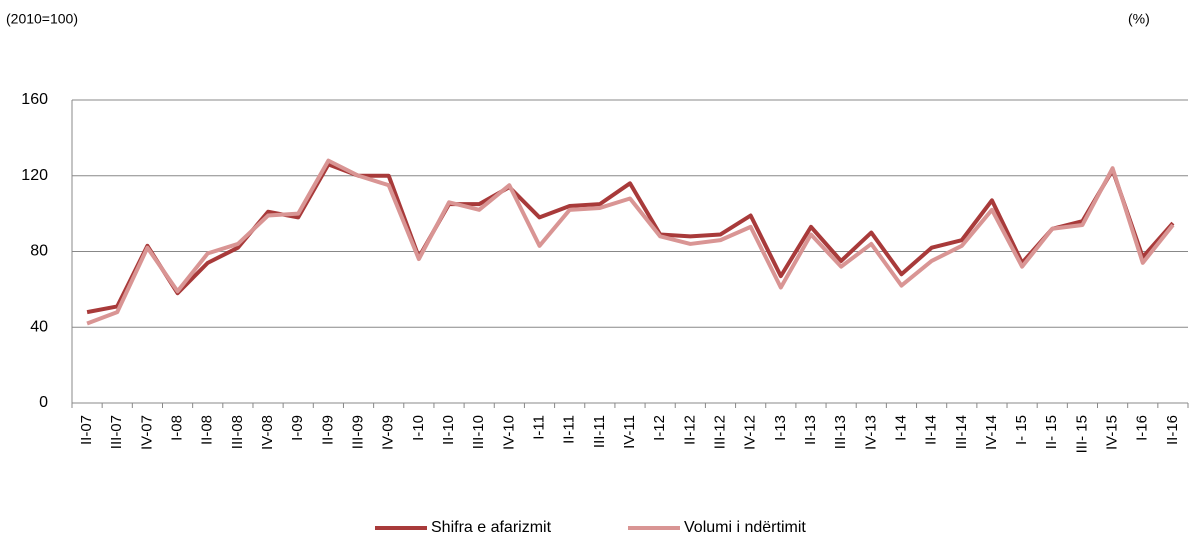 The width and height of the screenshot is (1192, 540). Describe the element at coordinates (1021, 430) in the screenshot. I see `x-tick-label: I- 15` at that location.